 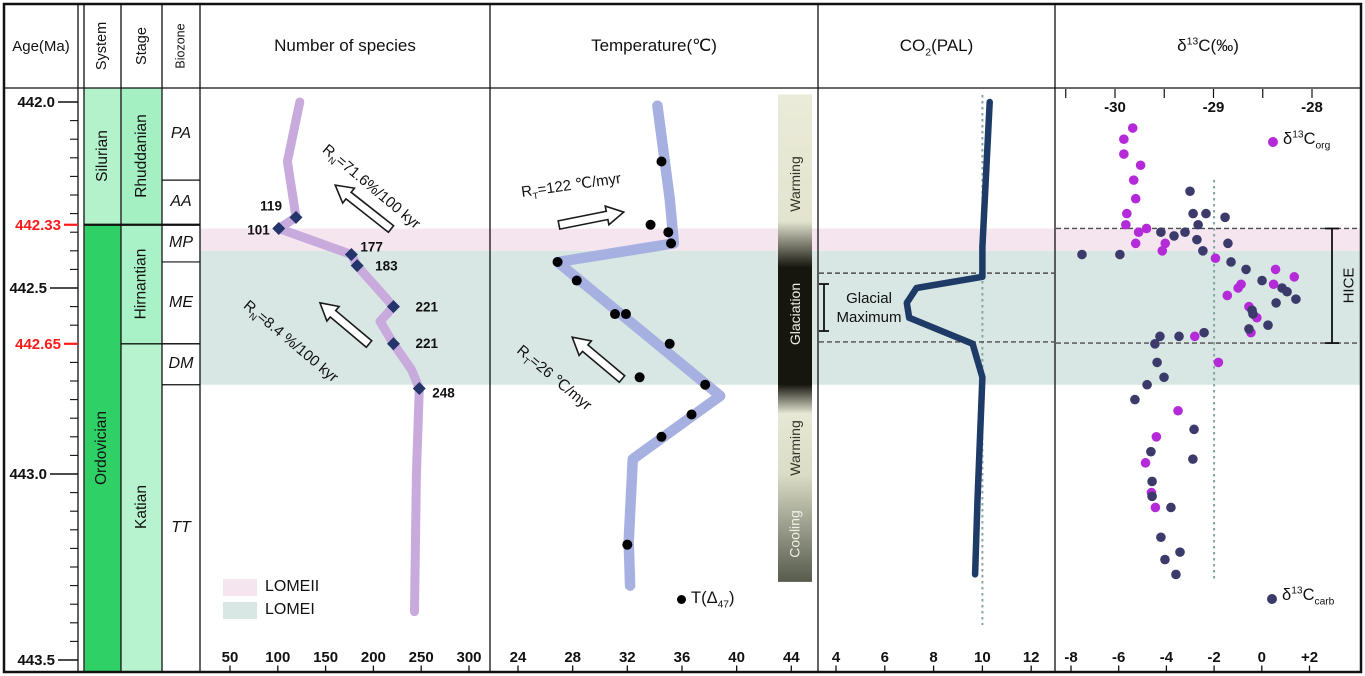 I want to click on d13c-org-axis-tick-label: -30, so click(x=1115, y=107).